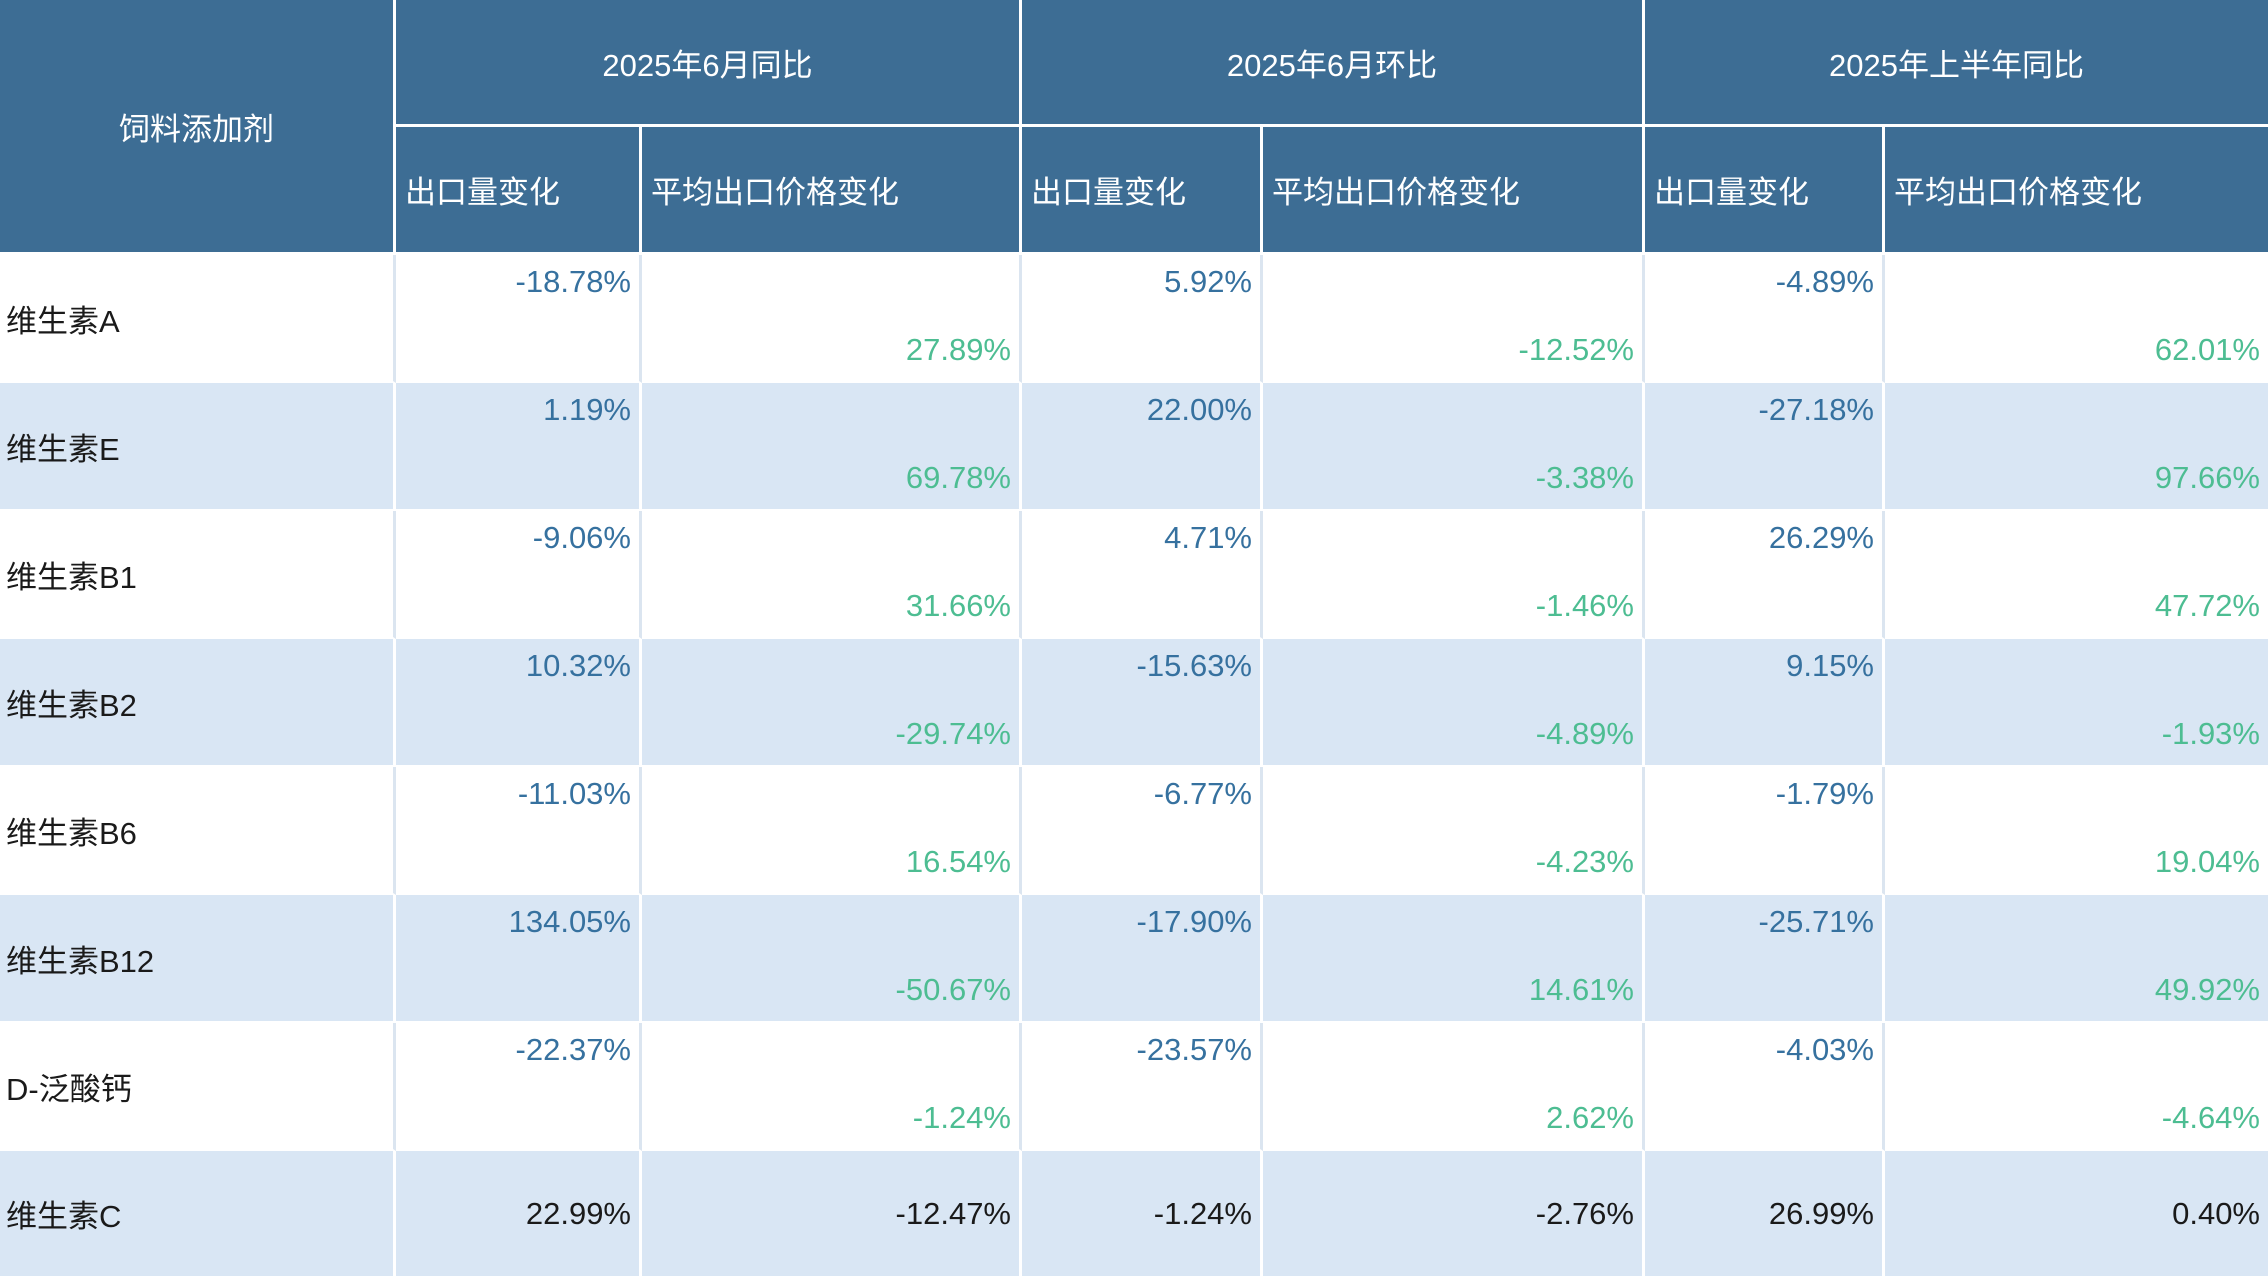  Describe the element at coordinates (1454, 959) in the screenshot. I see `price-cell: 14.61%` at that location.